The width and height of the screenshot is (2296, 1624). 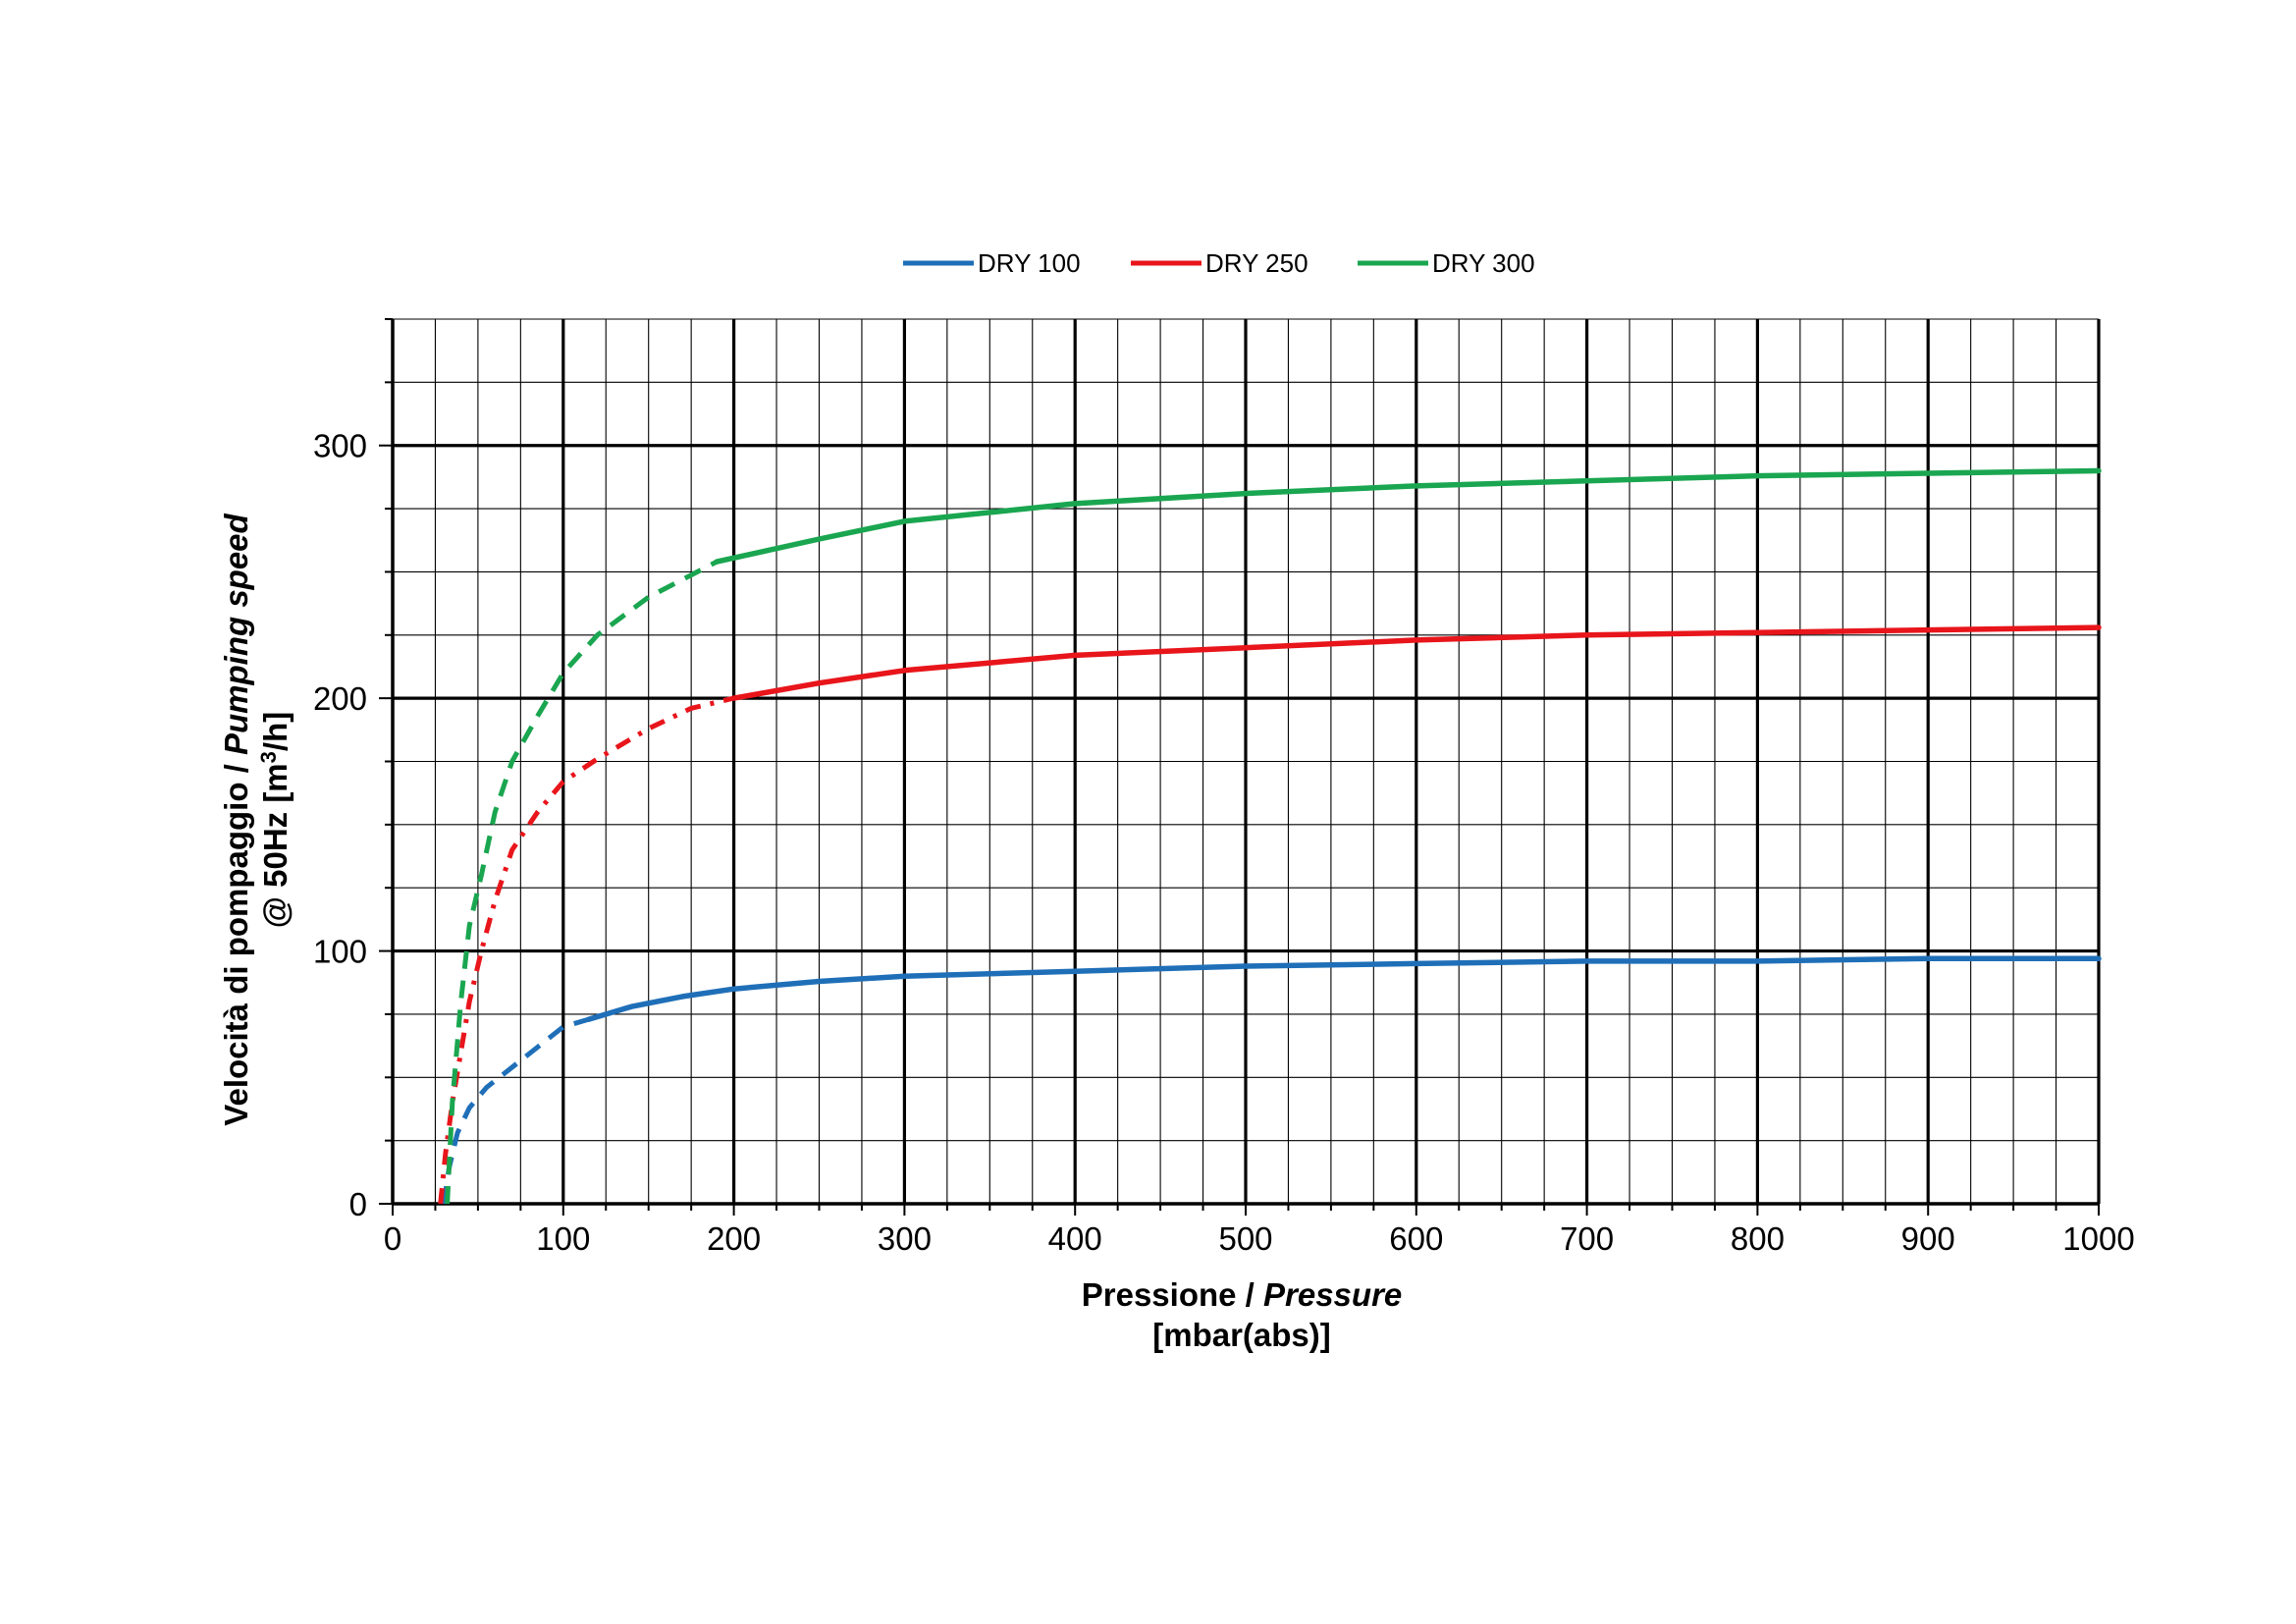 What do you see at coordinates (1483, 263) in the screenshot?
I see `legend-label-dry-300: DRY 300` at bounding box center [1483, 263].